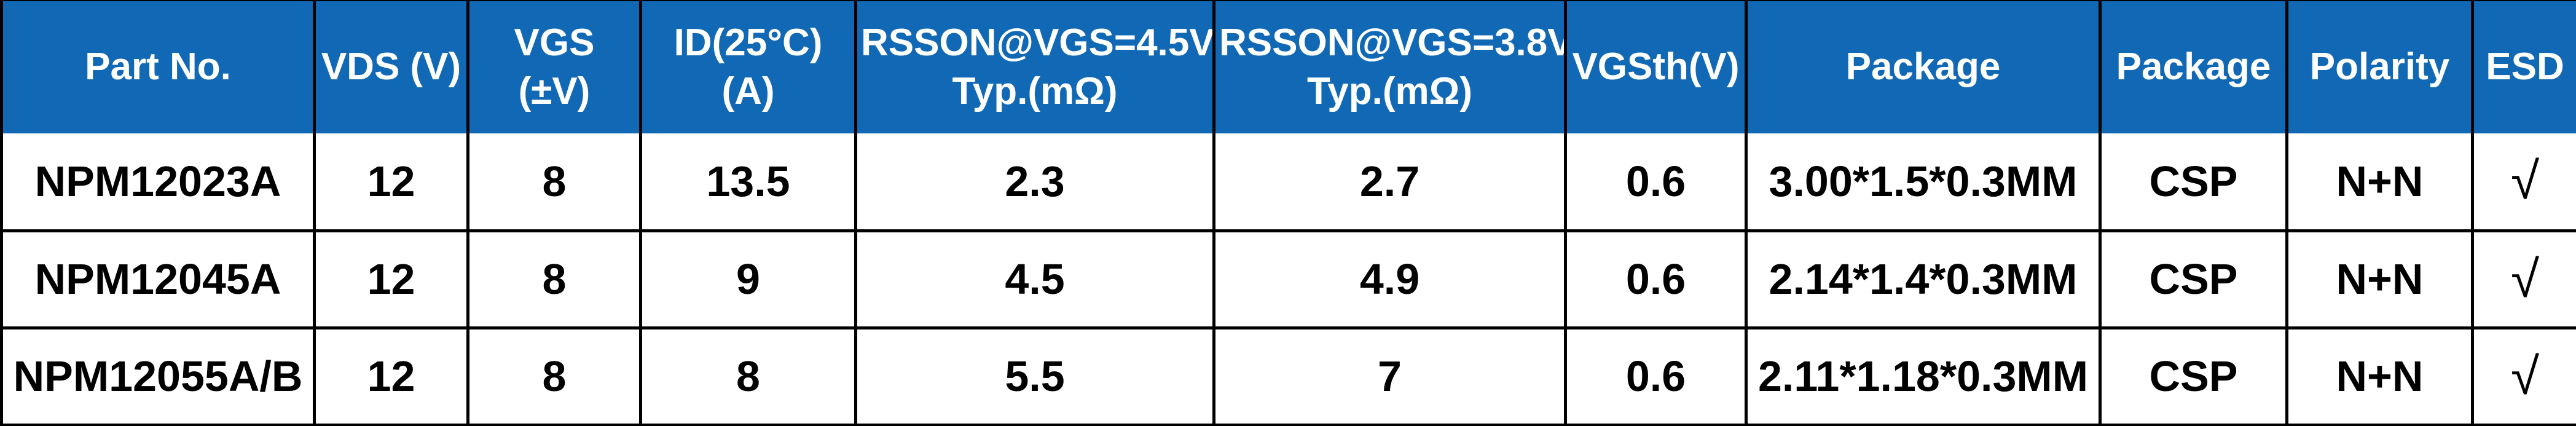 Image resolution: width=2576 pixels, height=426 pixels. I want to click on header-cell-vds: VDS (V), so click(391, 67).